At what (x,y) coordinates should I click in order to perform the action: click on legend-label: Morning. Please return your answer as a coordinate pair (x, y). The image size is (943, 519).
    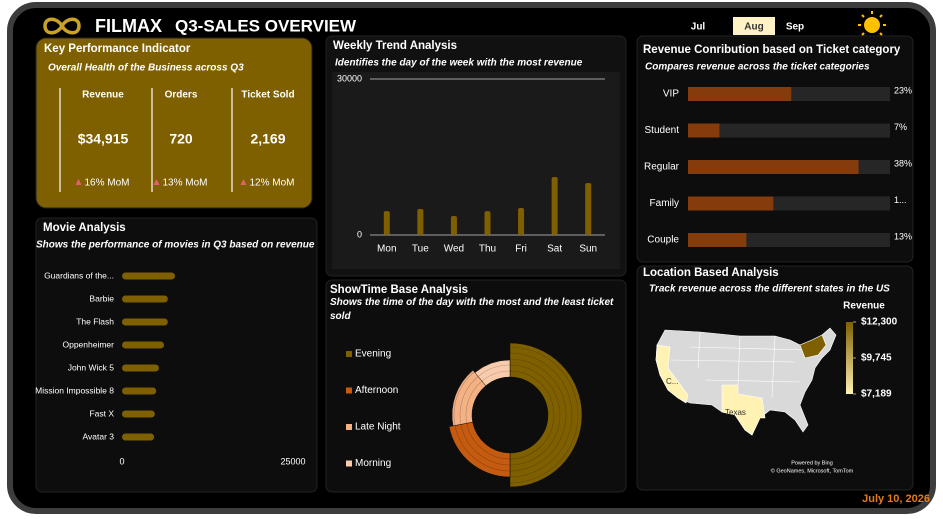
    Looking at the image, I should click on (373, 463).